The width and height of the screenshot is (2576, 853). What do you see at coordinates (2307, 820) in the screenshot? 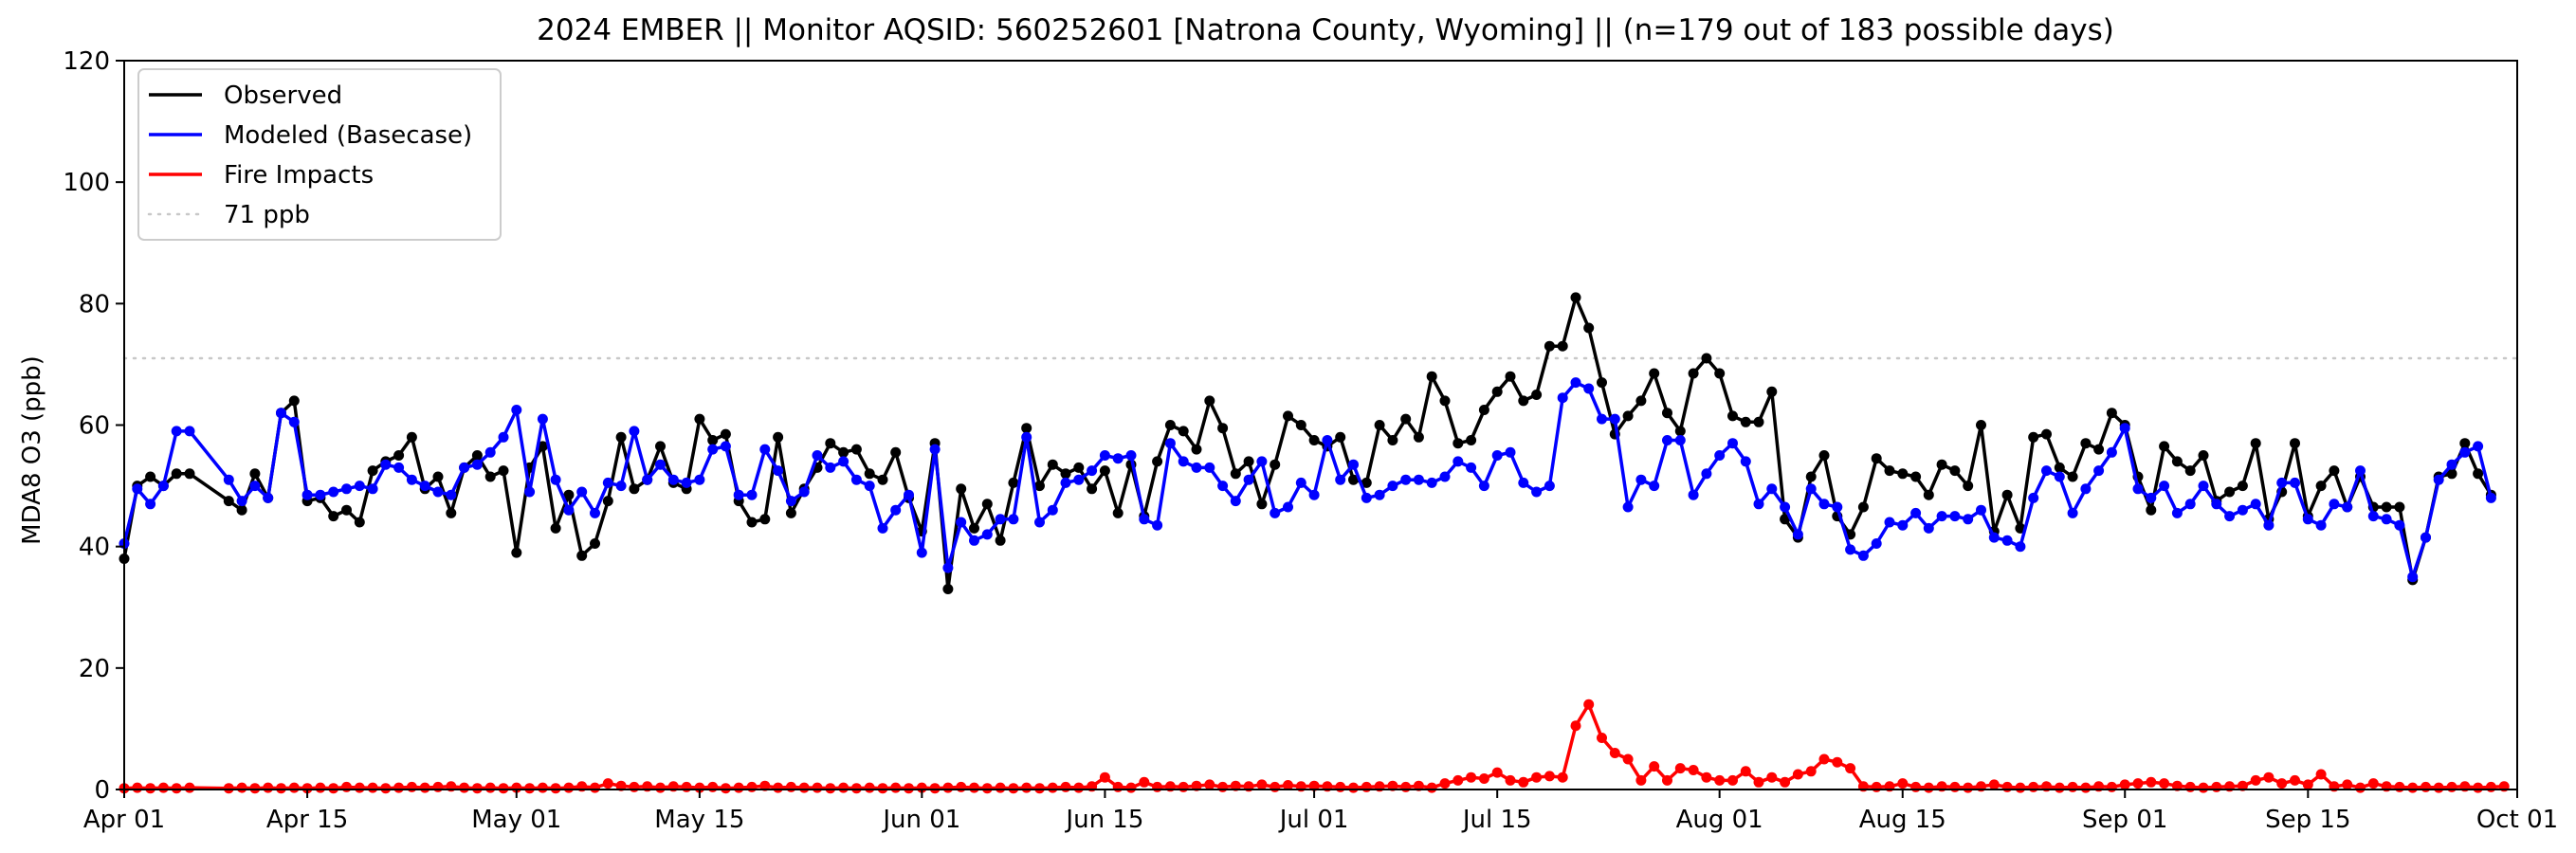
I see `x-tick-label: Sep 15` at bounding box center [2307, 820].